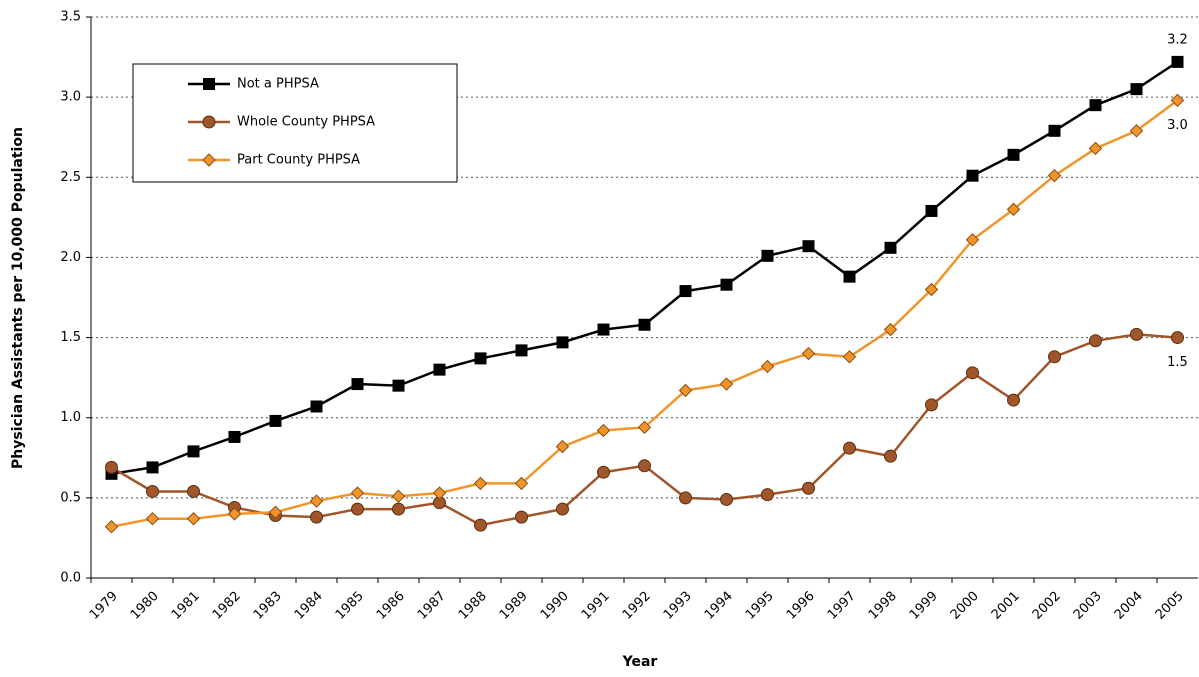  I want to click on y-tick-label: 3.5, so click(70, 17).